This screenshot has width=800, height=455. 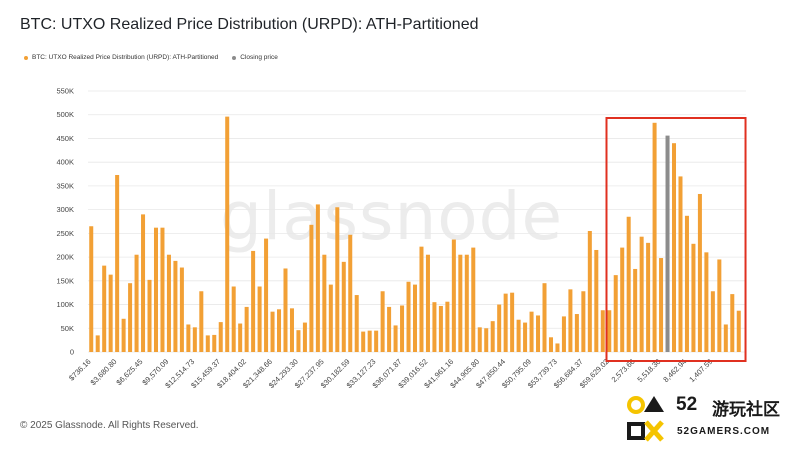 What do you see at coordinates (255, 57) in the screenshot?
I see `legend-item-closing-price: Closing price` at bounding box center [255, 57].